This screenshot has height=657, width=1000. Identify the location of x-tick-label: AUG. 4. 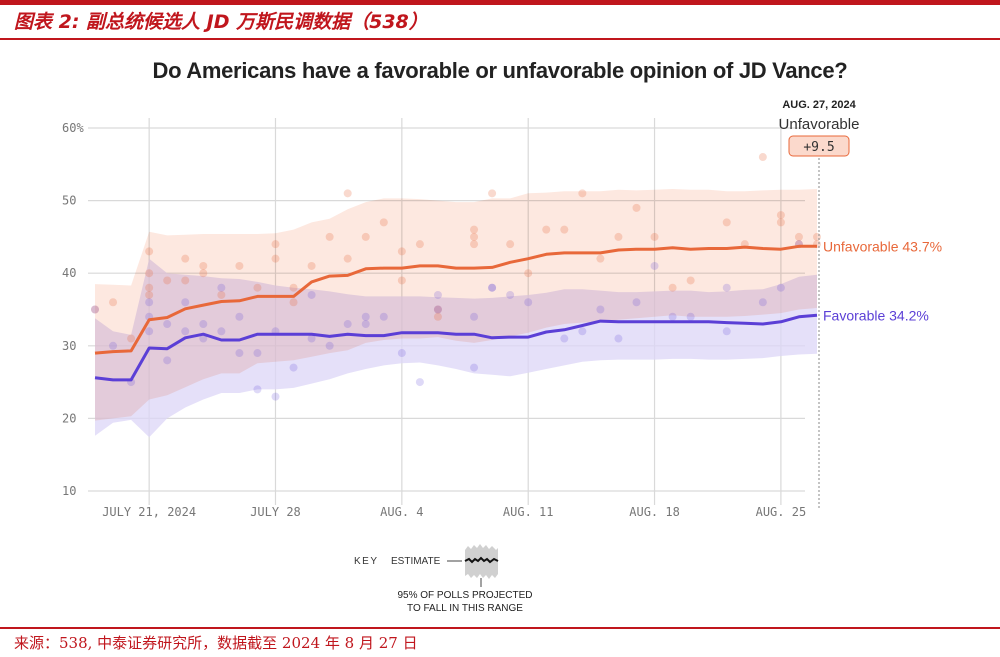
(401, 512).